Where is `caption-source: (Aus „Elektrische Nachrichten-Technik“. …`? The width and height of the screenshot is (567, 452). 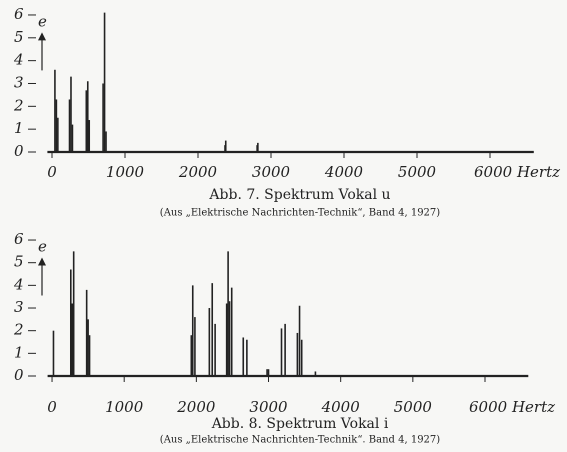
caption-source: (Aus „Elektrische Nachrichten-Technik“. … is located at coordinates (300, 440).